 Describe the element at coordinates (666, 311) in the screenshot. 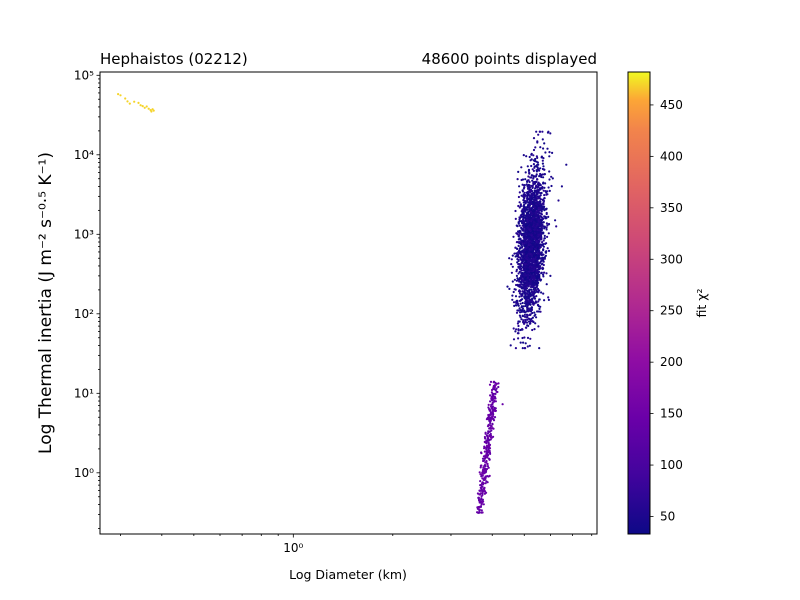

I see `colorbar-ticks: 50 100 150 200 250 300 350 400 450` at that location.